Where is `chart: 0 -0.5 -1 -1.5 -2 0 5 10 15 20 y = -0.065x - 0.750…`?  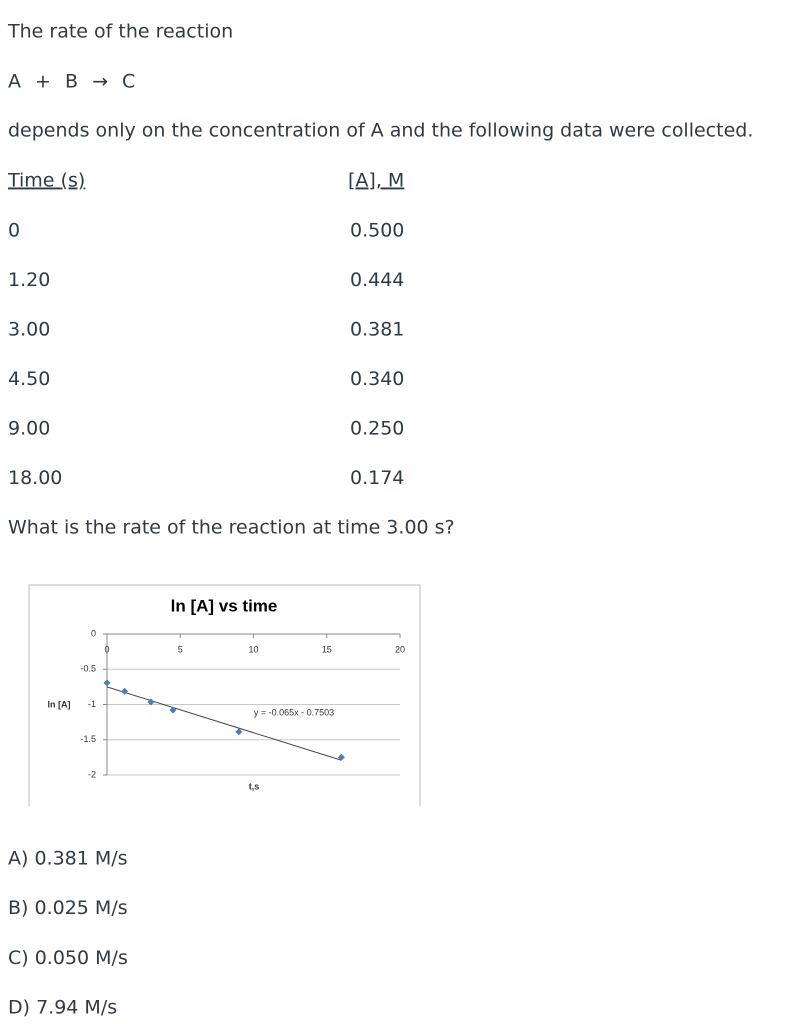 chart: 0 -0.5 -1 -1.5 -2 0 5 10 15 20 y = -0.065x - 0.750… is located at coordinates (242, 703).